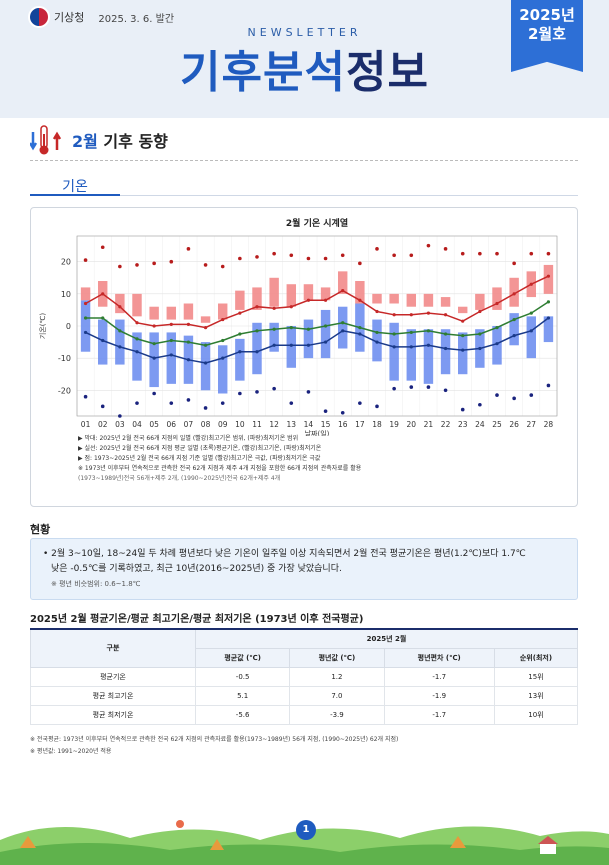 The image size is (609, 865). I want to click on x-tick-label: 02, so click(103, 424).